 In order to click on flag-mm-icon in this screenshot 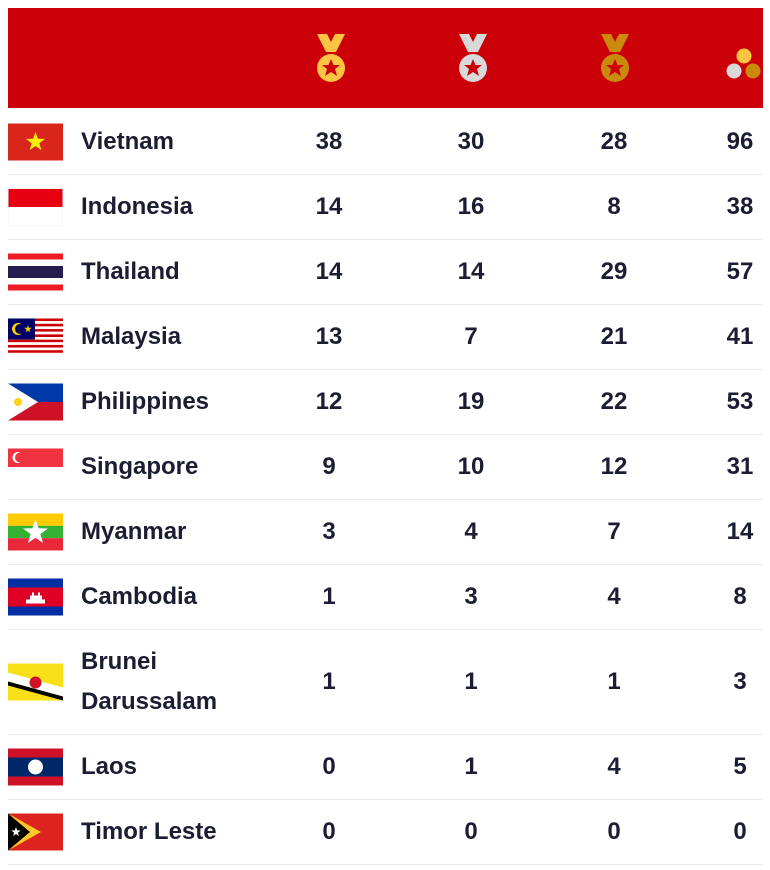, I will do `click(35, 532)`.